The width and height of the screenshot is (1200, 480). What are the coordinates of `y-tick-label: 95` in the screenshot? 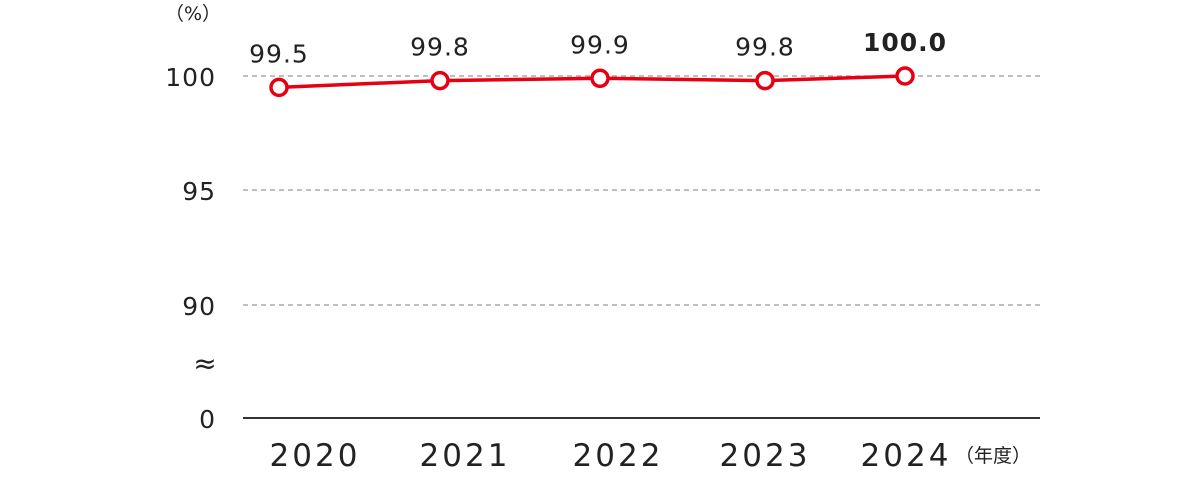 It's located at (199, 191).